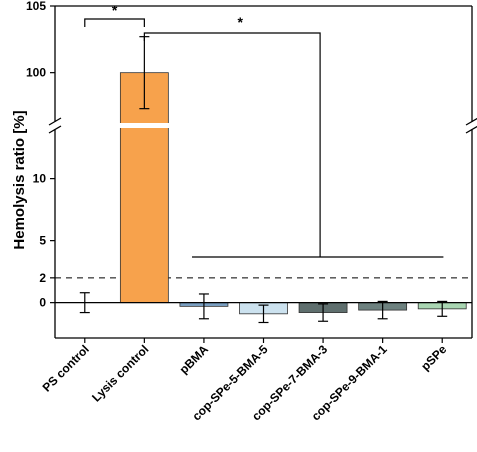 This screenshot has height=452, width=477. Describe the element at coordinates (36, 6) in the screenshot. I see `y-tick-label-5: 105` at that location.